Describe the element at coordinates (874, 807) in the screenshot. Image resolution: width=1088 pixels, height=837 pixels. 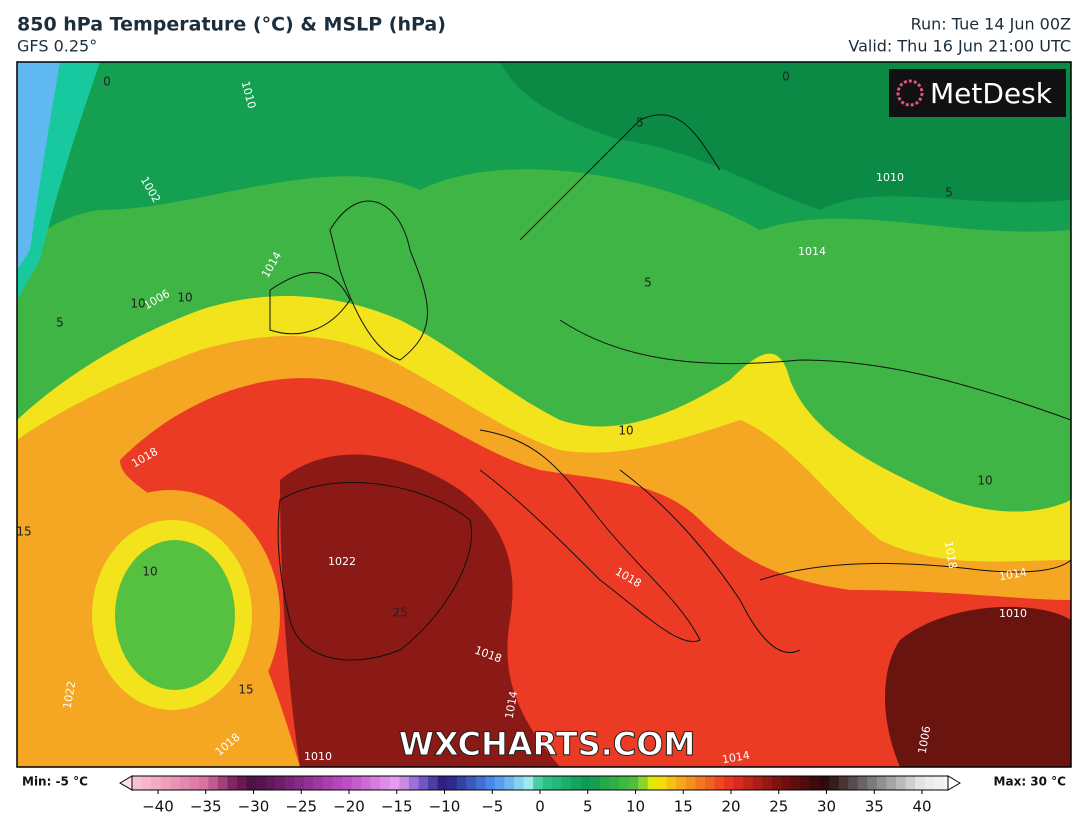
I see `colorbar-tick-label: 35` at that location.